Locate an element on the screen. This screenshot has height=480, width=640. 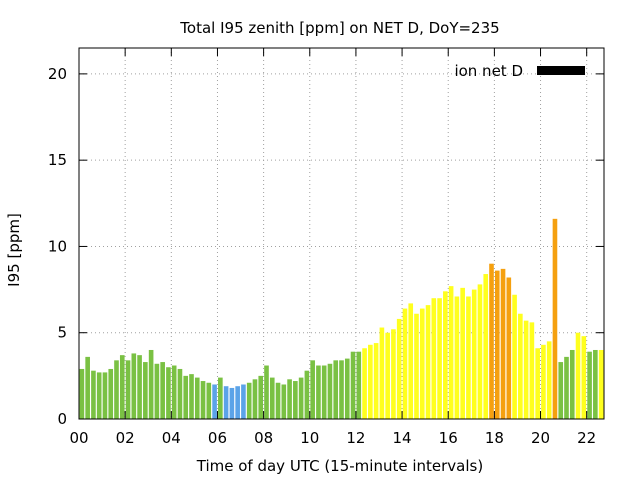
legend-label: ion net D is located at coordinates (488, 71).